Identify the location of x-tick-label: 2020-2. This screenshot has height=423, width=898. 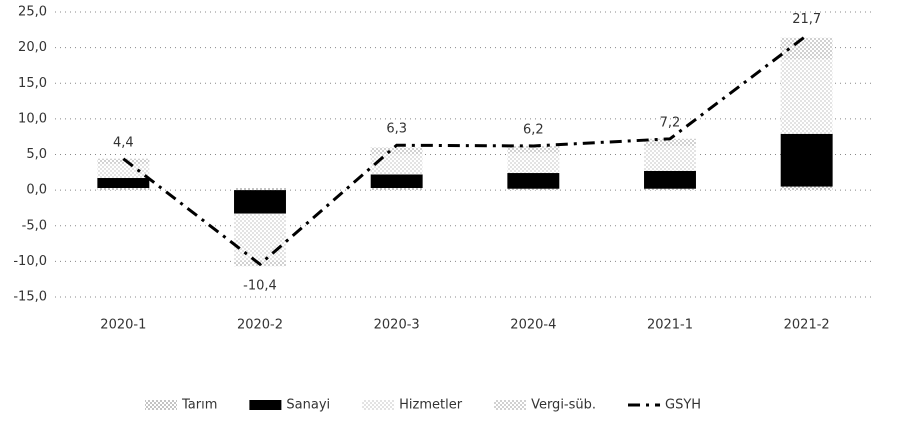
(260, 325).